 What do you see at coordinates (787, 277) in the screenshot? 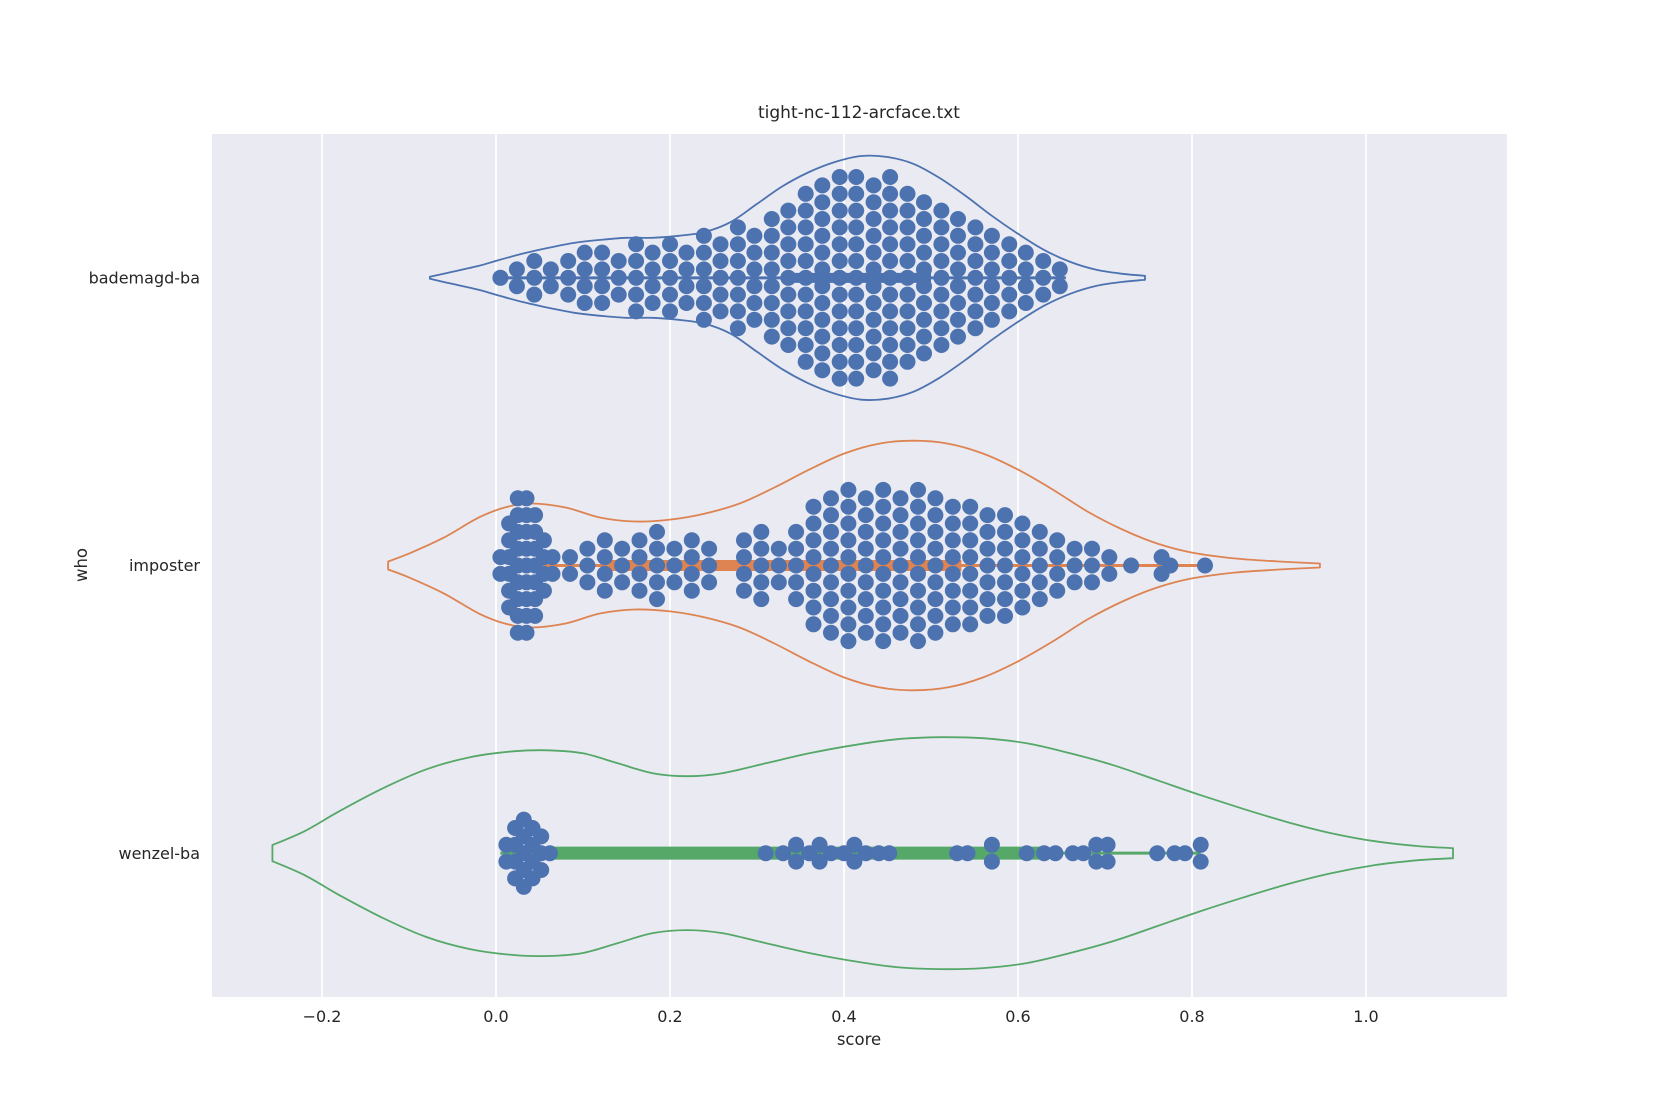
I see `violin-outline` at bounding box center [787, 277].